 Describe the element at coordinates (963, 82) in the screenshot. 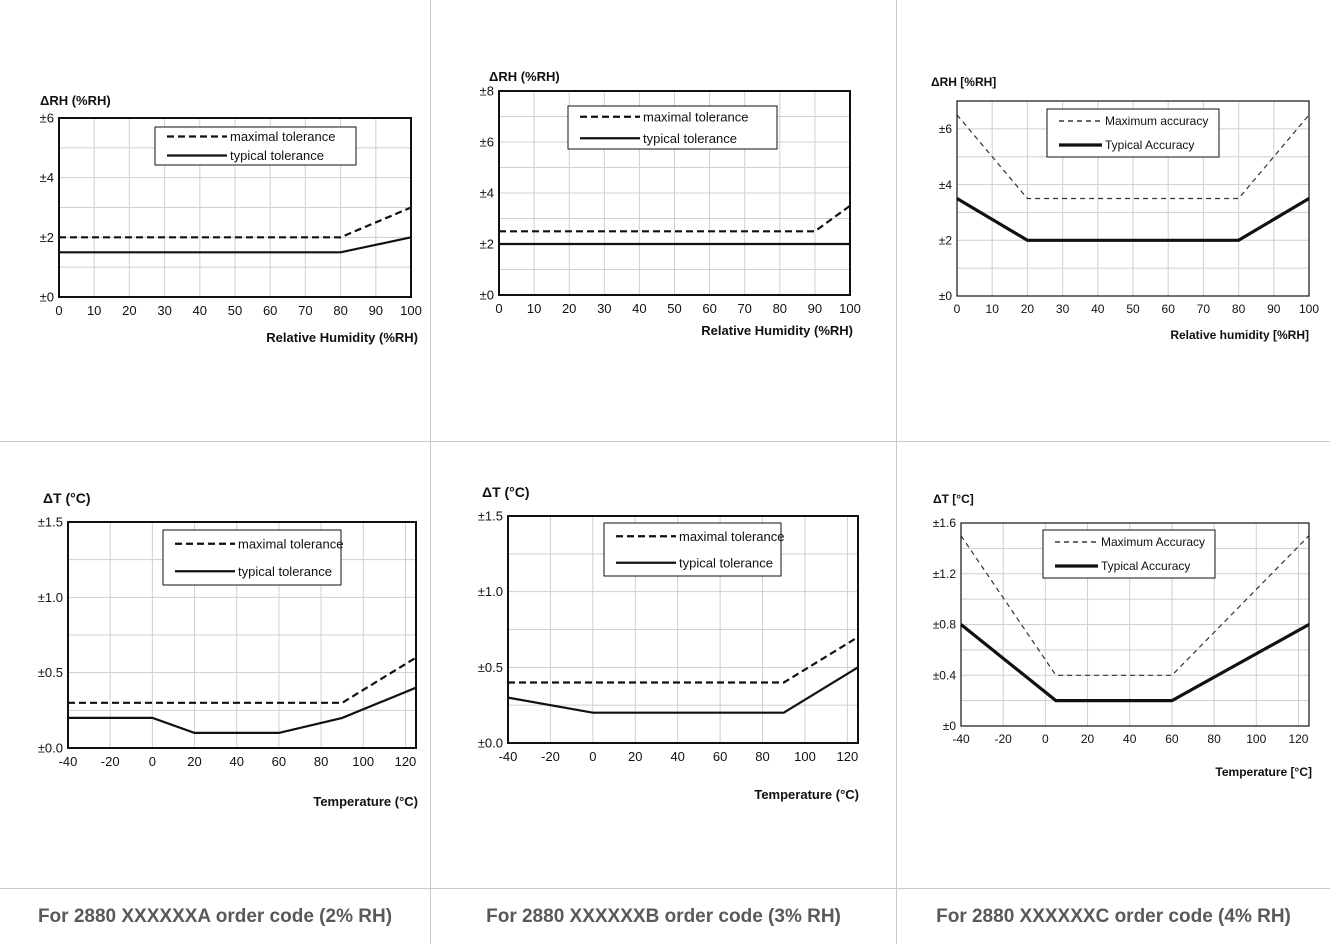

I see `y-axis-label: ΔRH [%RH]` at that location.